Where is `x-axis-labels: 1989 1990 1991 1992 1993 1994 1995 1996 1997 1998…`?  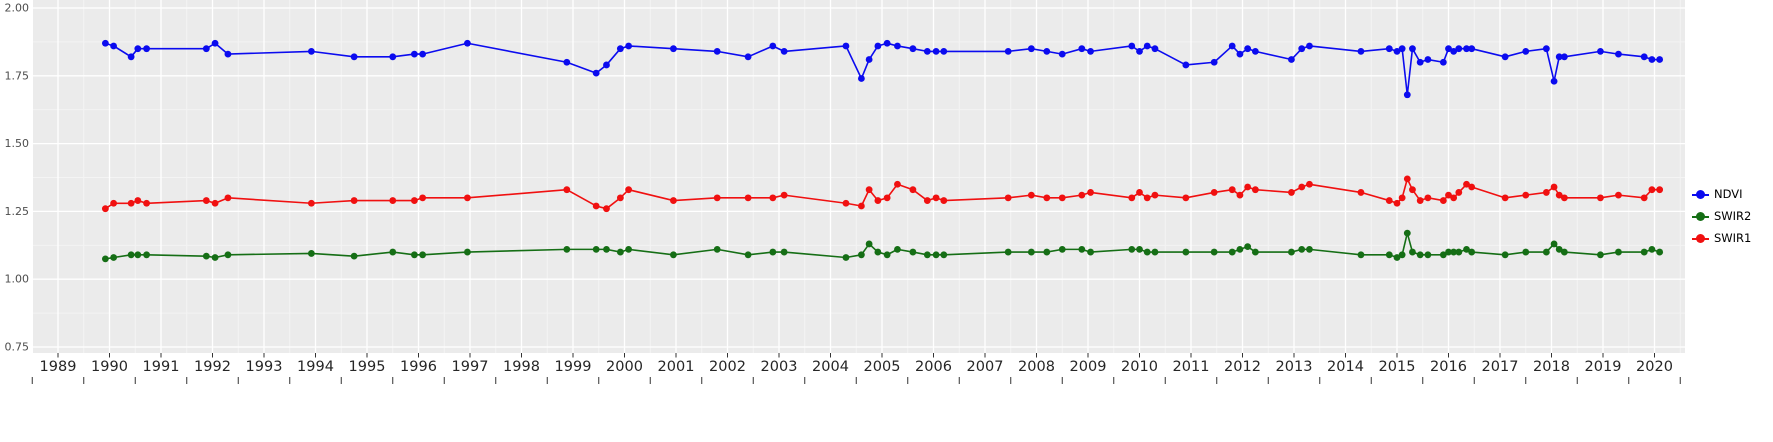 x-axis-labels: 1989 1990 1991 1992 1993 1994 1995 1996 1997 1998… is located at coordinates (856, 367).